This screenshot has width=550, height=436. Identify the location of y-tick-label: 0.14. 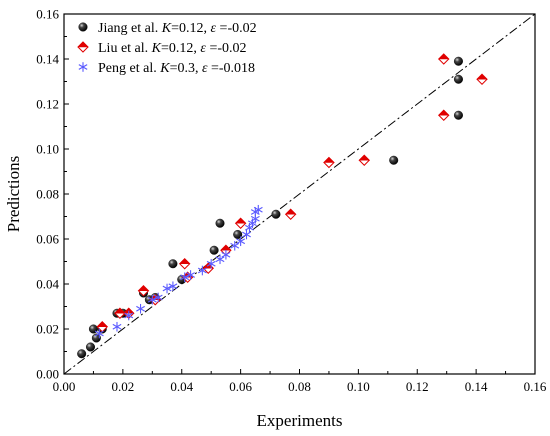
(47, 59).